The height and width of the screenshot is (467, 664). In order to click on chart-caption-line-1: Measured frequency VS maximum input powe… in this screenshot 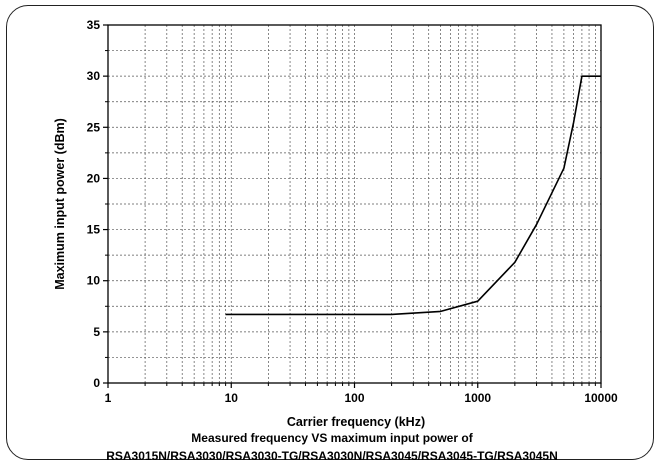, I will do `click(332, 438)`.